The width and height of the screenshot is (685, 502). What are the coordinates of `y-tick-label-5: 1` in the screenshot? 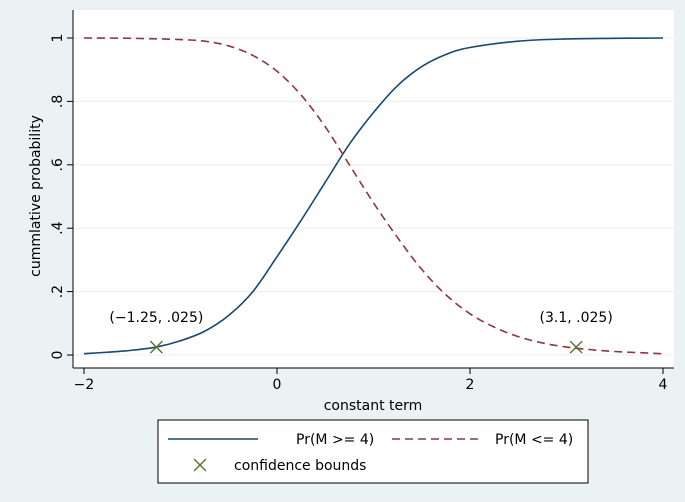 It's located at (58, 38).